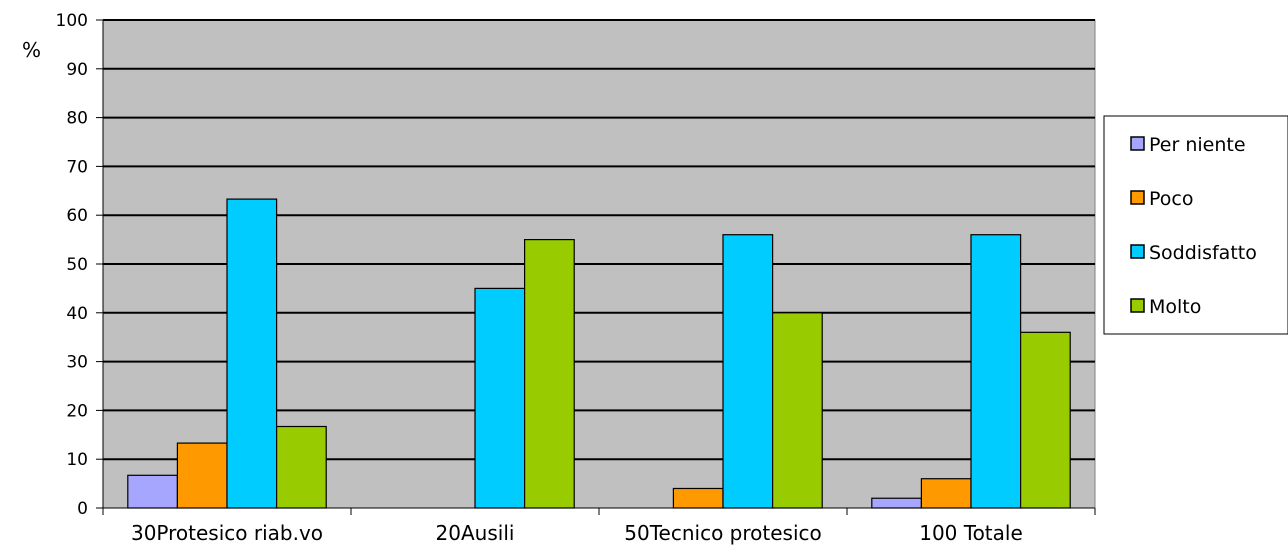 This screenshot has height=546, width=1288. Describe the element at coordinates (1203, 253) in the screenshot. I see `legend-label: Soddisfatto` at that location.